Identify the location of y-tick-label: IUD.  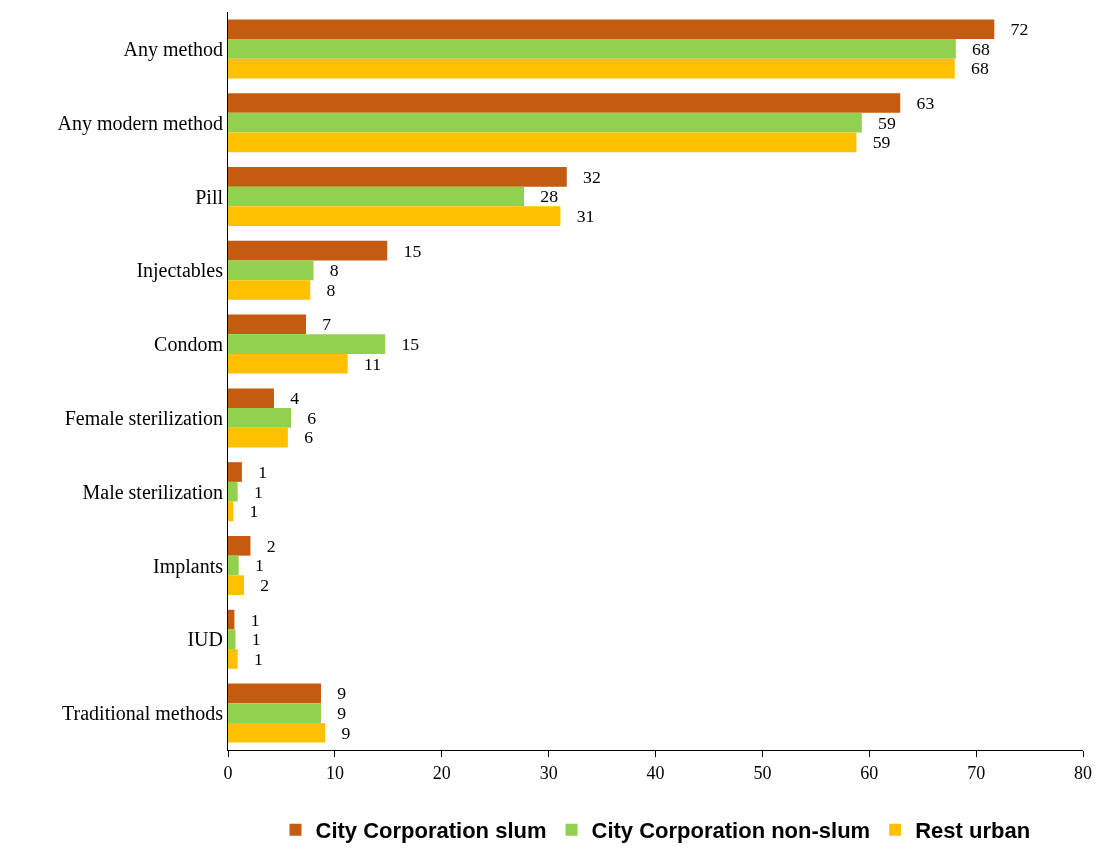
(205, 639).